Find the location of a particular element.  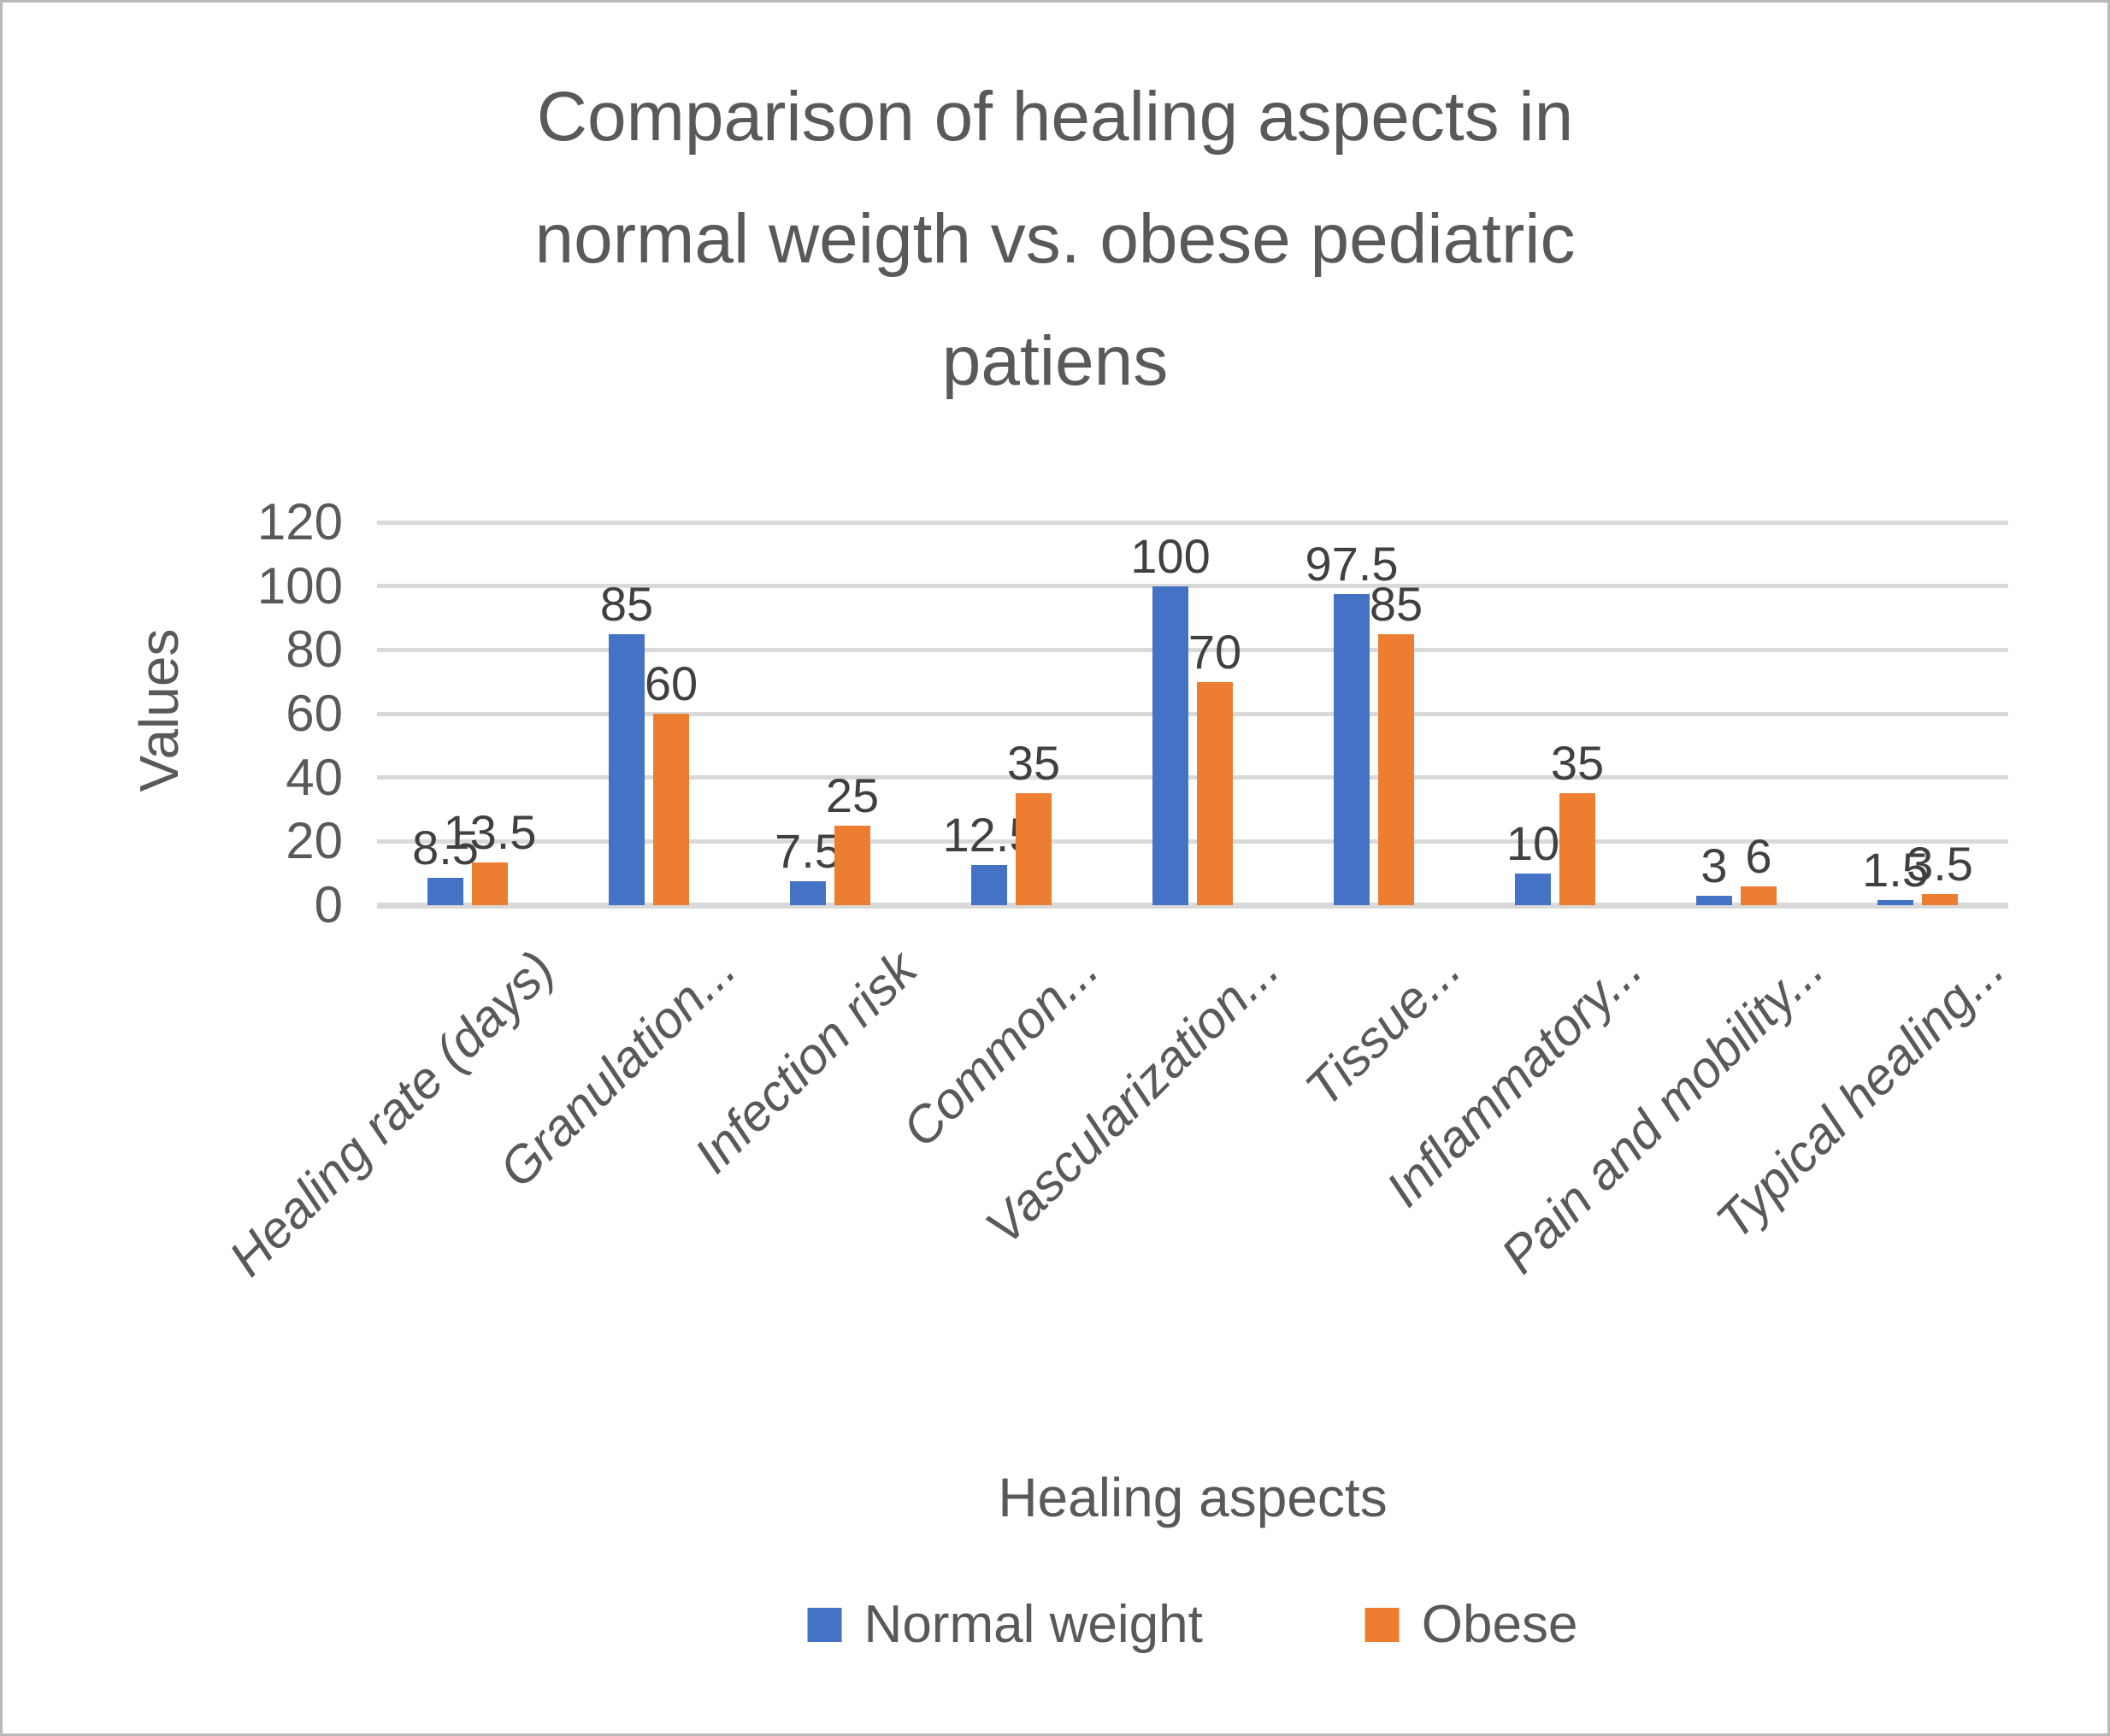

chart-title-line: normal weigth vs. obese pediatric is located at coordinates (1055, 239).